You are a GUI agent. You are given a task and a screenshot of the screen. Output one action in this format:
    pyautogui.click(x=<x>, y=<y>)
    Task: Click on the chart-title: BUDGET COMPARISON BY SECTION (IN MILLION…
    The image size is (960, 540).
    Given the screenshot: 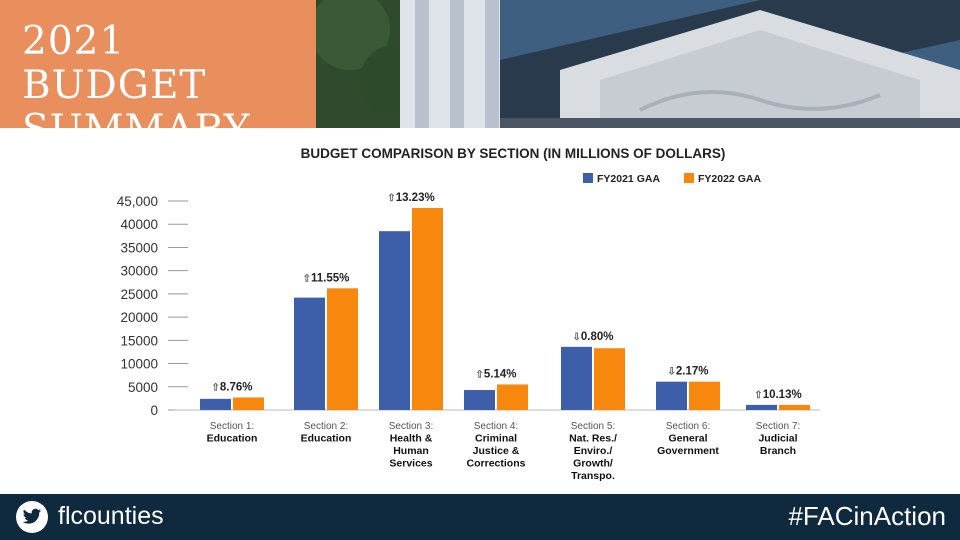 What is the action you would take?
    pyautogui.click(x=513, y=153)
    